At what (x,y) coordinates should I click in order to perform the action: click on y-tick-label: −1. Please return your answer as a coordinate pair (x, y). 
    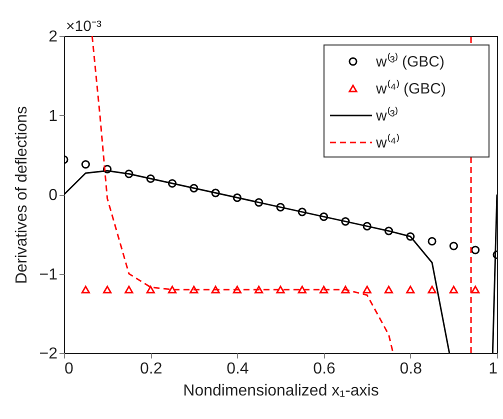
    Looking at the image, I should click on (48, 275).